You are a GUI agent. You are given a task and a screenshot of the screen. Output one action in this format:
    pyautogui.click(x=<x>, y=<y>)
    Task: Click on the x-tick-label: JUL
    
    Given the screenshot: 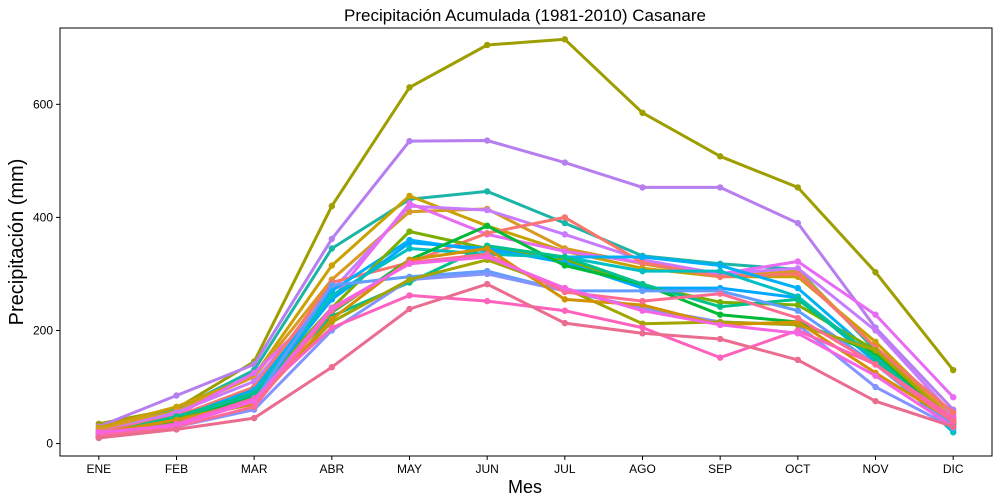 What is the action you would take?
    pyautogui.click(x=565, y=469)
    